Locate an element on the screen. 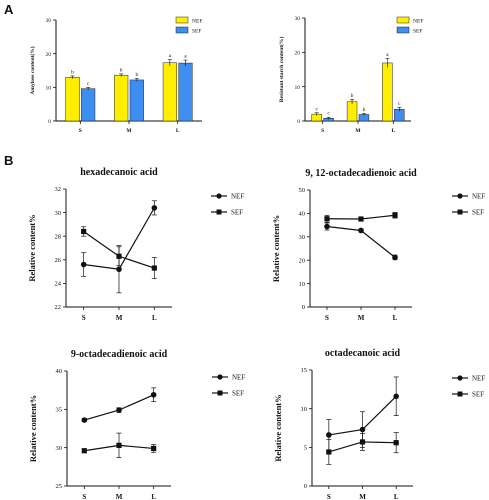  y-tick-label: 22 is located at coordinates (58, 307).